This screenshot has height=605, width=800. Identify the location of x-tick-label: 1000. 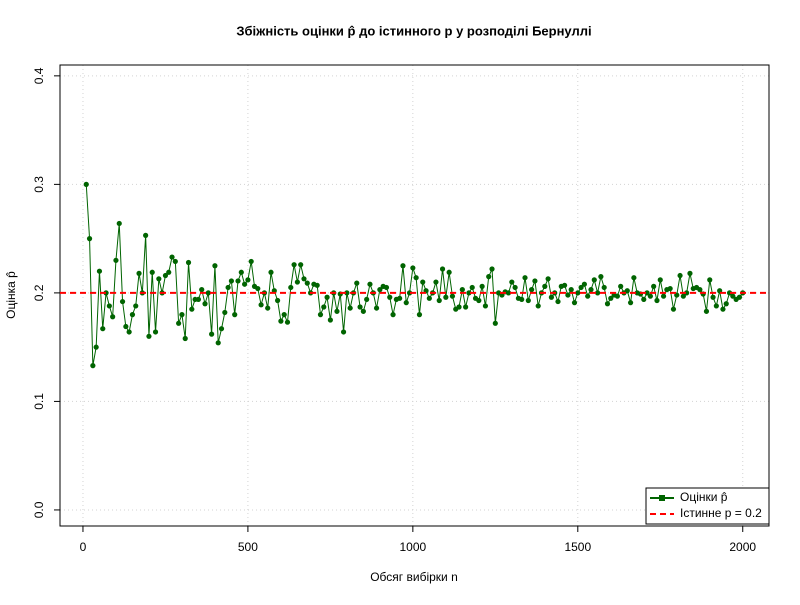
(412, 547).